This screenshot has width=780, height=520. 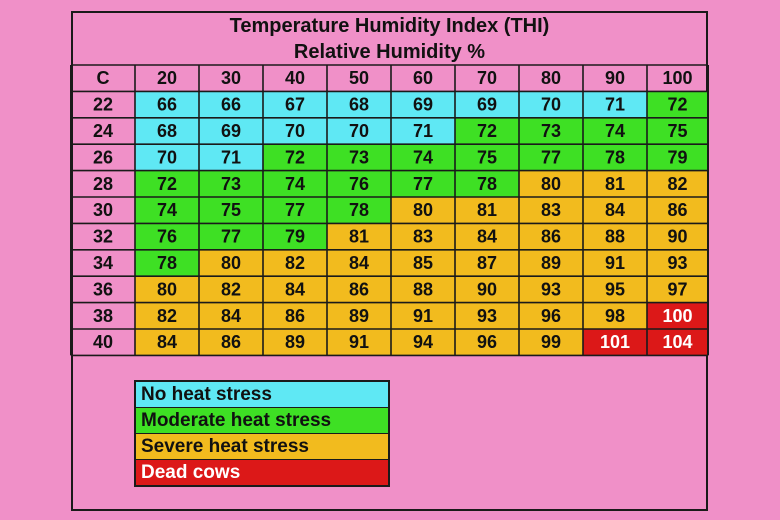 What do you see at coordinates (487, 289) in the screenshot?
I see `thi-cell-value: 90` at bounding box center [487, 289].